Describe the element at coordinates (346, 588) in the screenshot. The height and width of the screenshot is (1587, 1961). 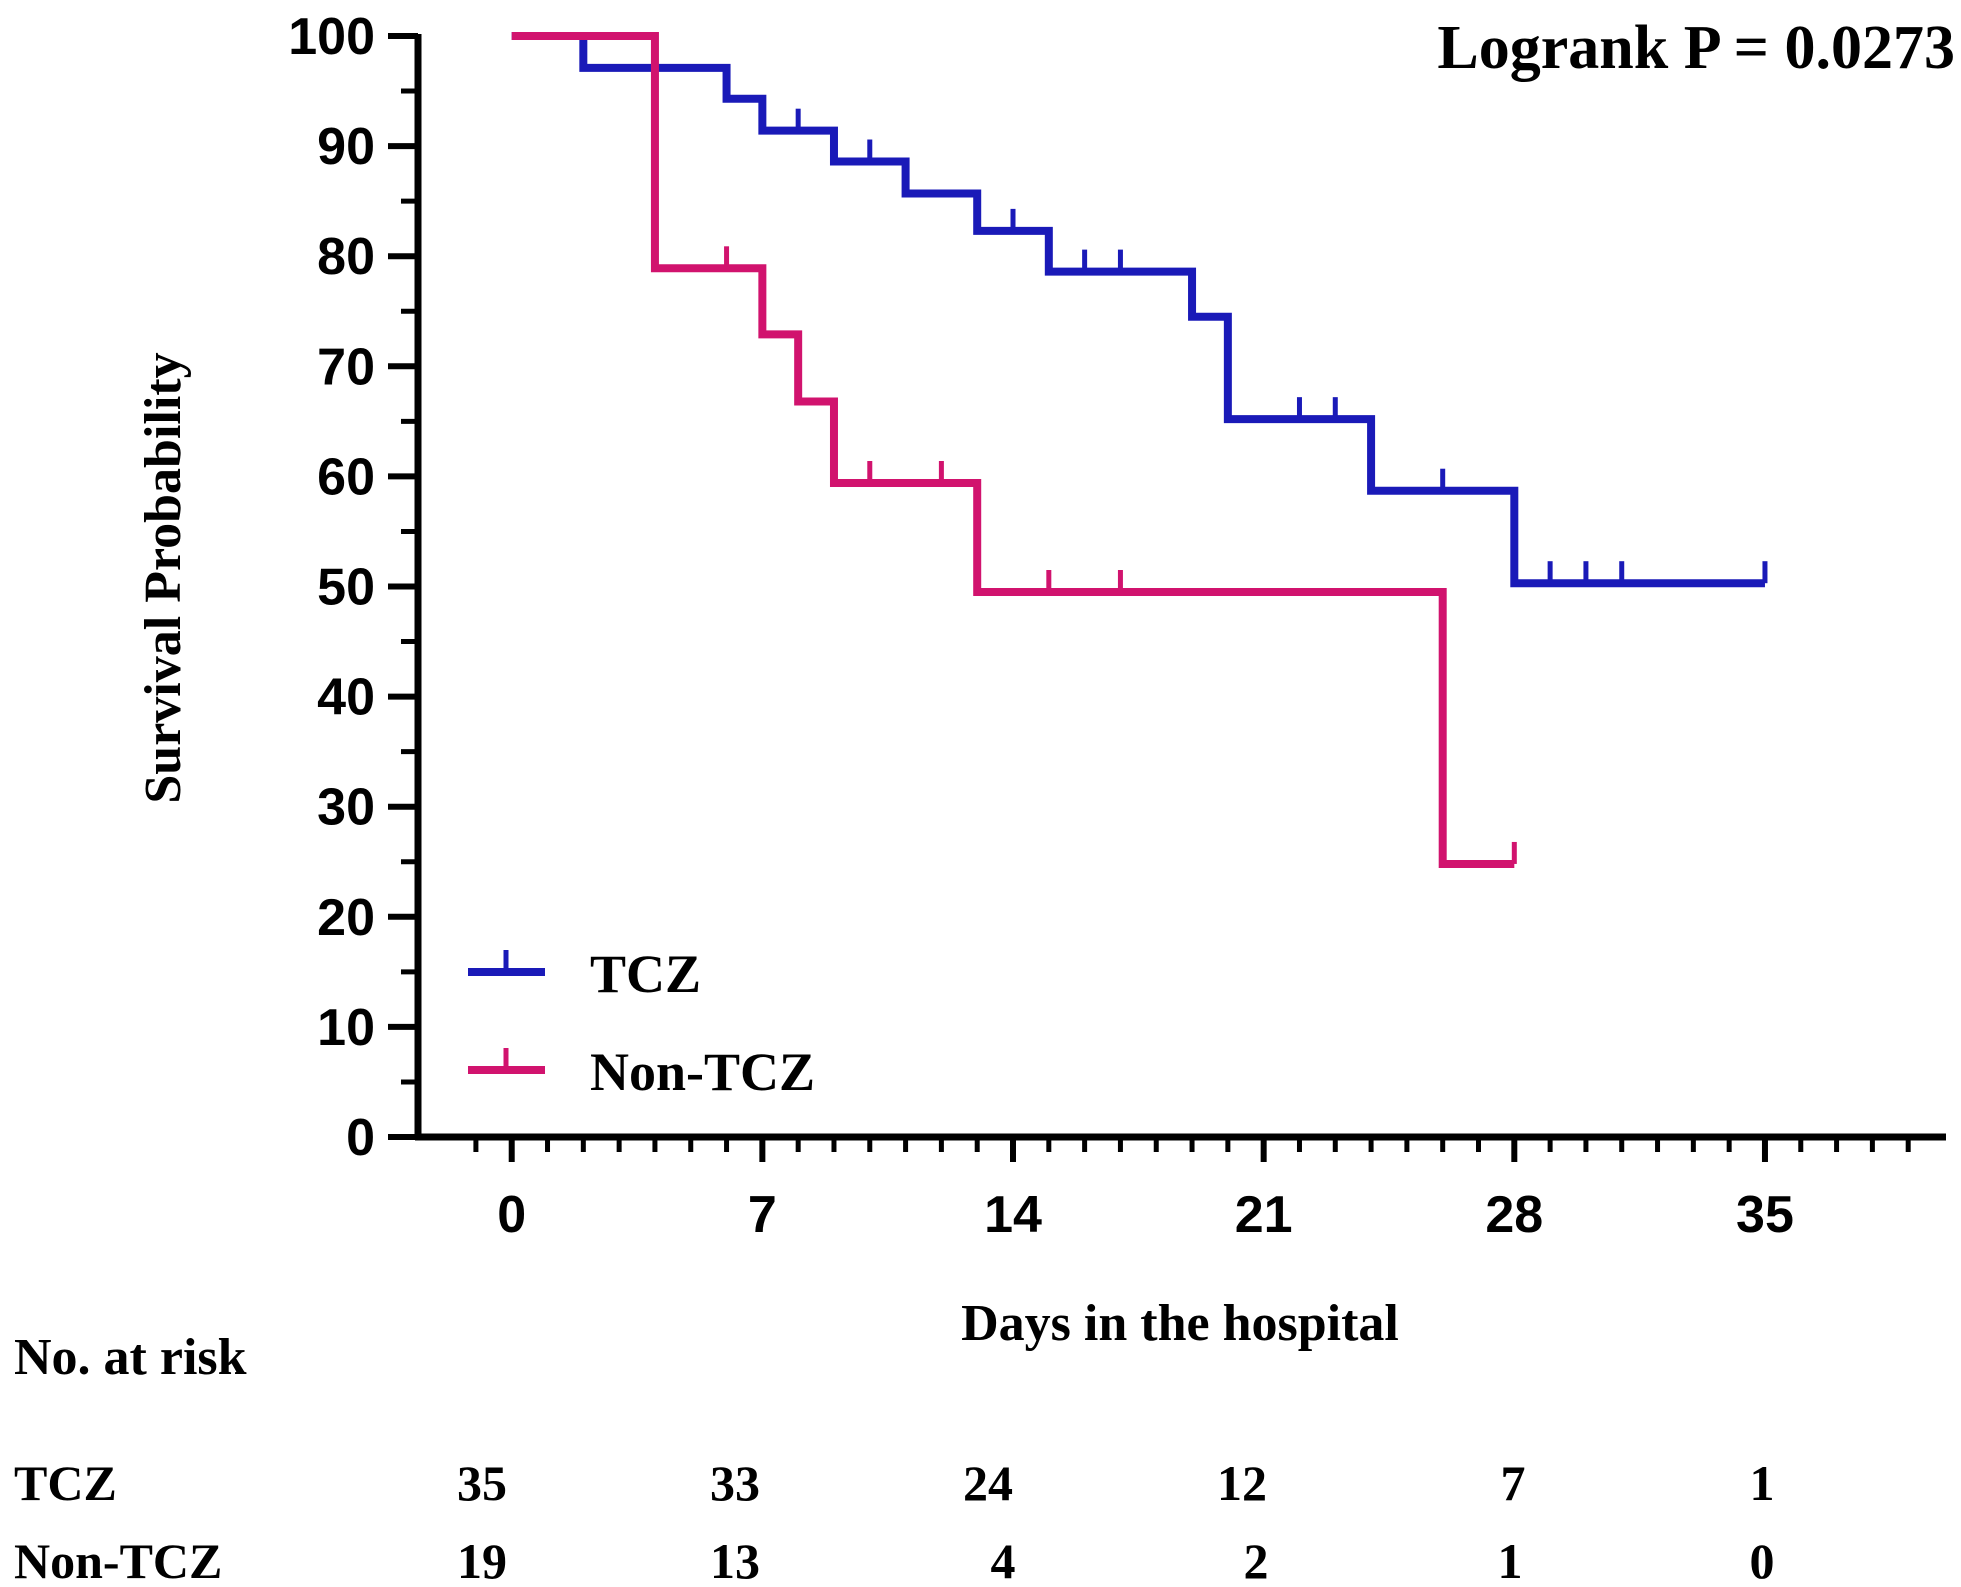
I see `y-tick-label: 50` at that location.